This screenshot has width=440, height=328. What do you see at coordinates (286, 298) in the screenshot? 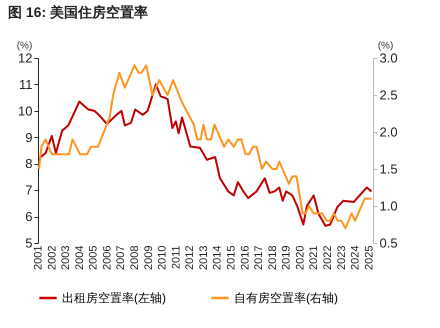
I see `legend-label: 自有房空置率(右轴)` at bounding box center [286, 298].